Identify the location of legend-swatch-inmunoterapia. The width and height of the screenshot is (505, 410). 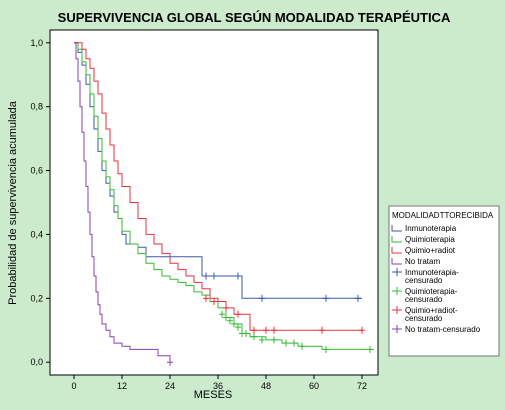
(396, 228).